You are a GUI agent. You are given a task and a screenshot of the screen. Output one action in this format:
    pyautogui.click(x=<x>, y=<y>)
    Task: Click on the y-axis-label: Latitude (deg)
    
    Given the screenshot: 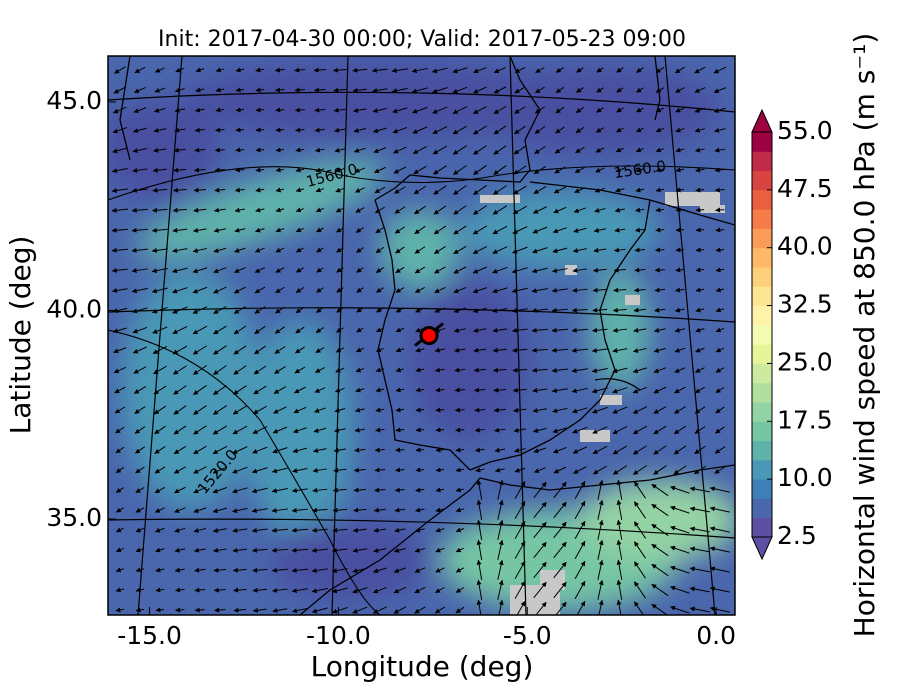 What is the action you would take?
    pyautogui.click(x=20, y=335)
    